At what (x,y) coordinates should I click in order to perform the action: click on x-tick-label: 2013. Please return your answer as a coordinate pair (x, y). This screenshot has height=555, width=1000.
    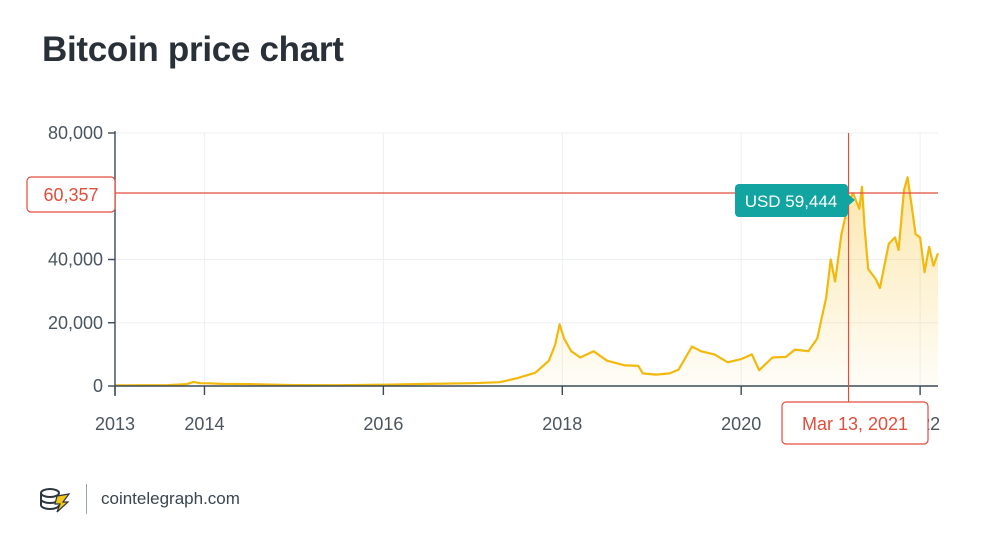
    Looking at the image, I should click on (115, 424).